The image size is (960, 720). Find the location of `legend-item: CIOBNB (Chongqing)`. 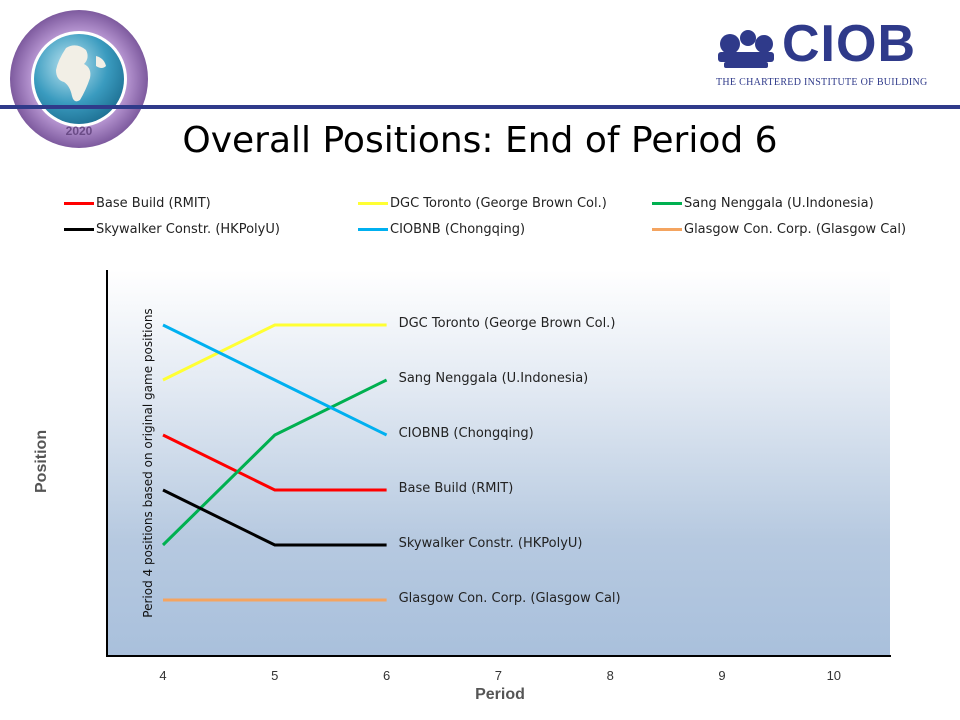

legend-item: CIOBNB (Chongqing) is located at coordinates (441, 229).